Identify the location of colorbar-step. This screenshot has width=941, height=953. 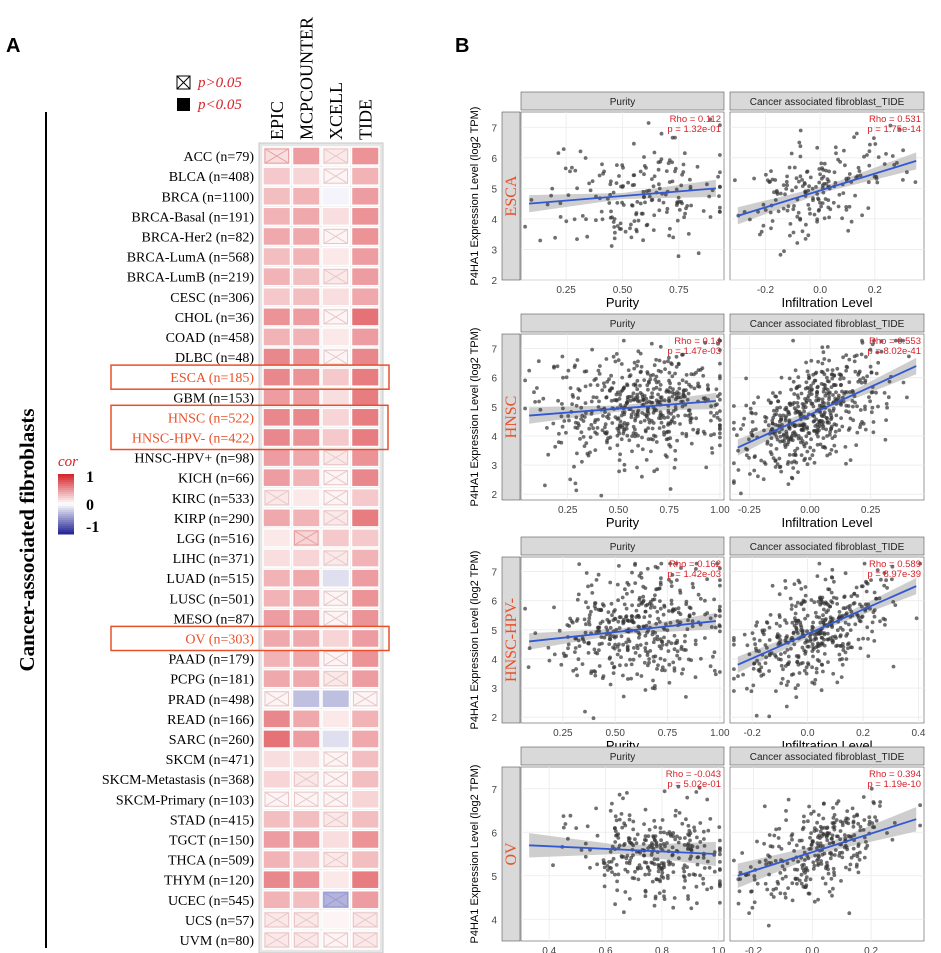
(66, 527).